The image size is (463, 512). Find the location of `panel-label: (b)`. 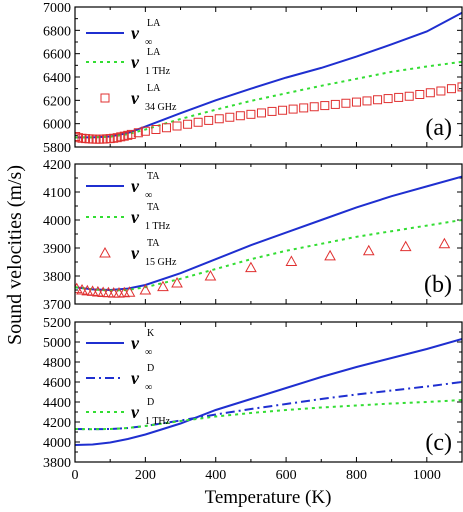

panel-label: (b) is located at coordinates (438, 285).